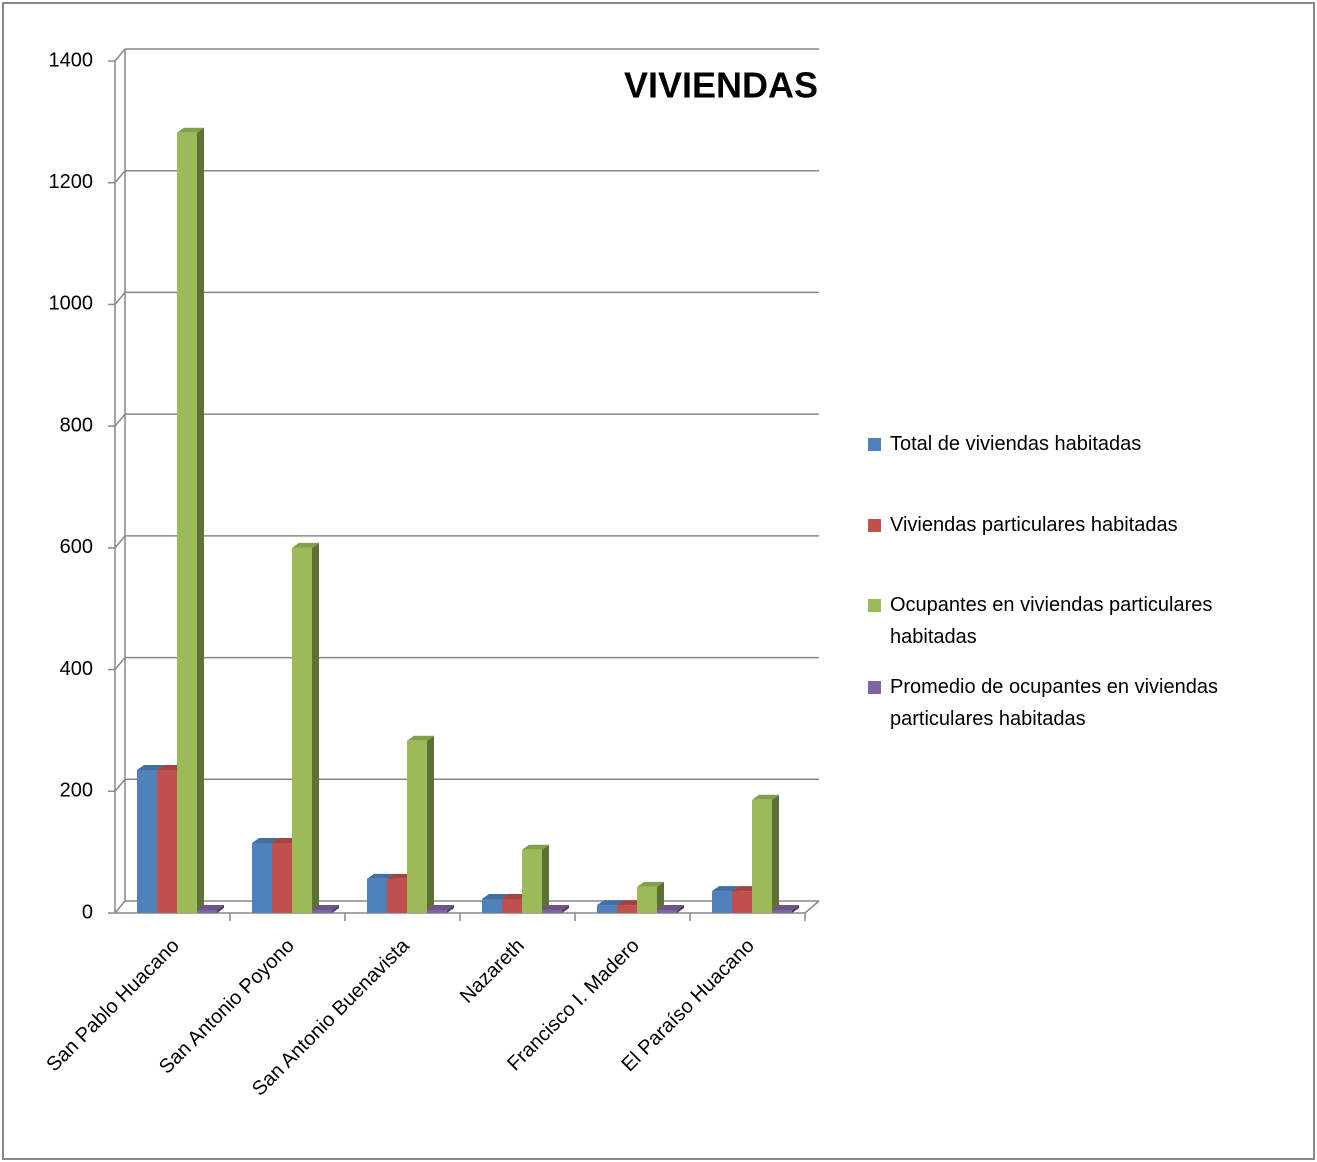 The height and width of the screenshot is (1162, 1317). I want to click on y-tick-label: 600, so click(76, 547).